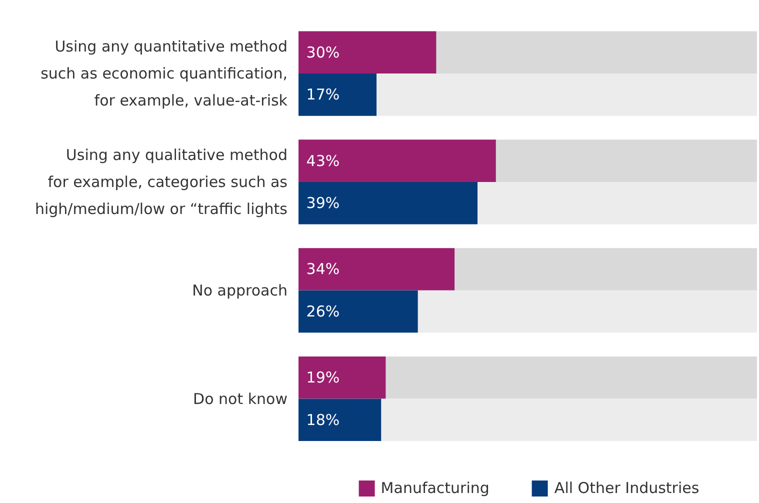  Describe the element at coordinates (240, 290) in the screenshot. I see `y-tick-label: No approach` at that location.